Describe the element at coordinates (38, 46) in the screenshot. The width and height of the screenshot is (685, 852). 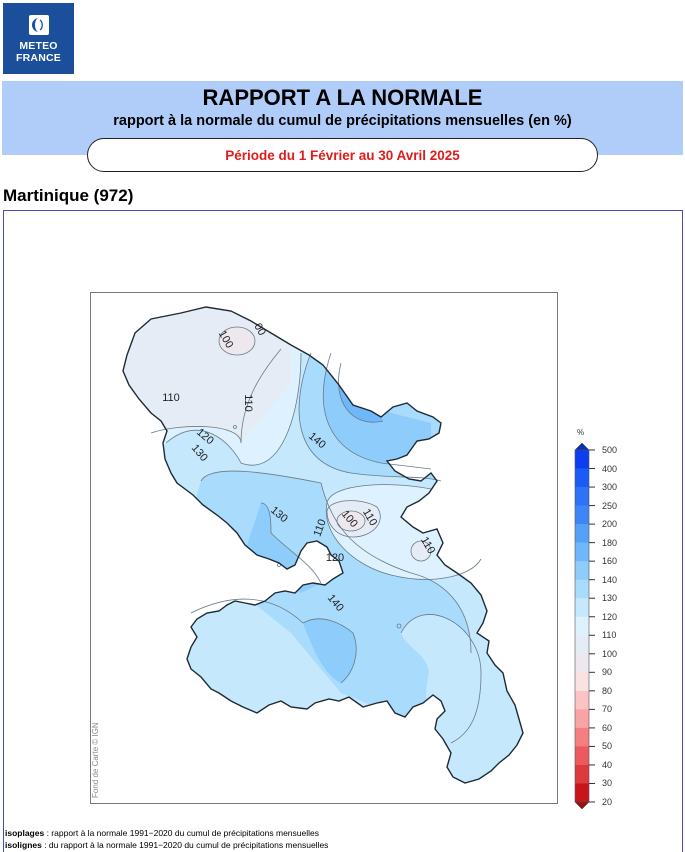
I see `logo-text-line1: METEO` at that location.